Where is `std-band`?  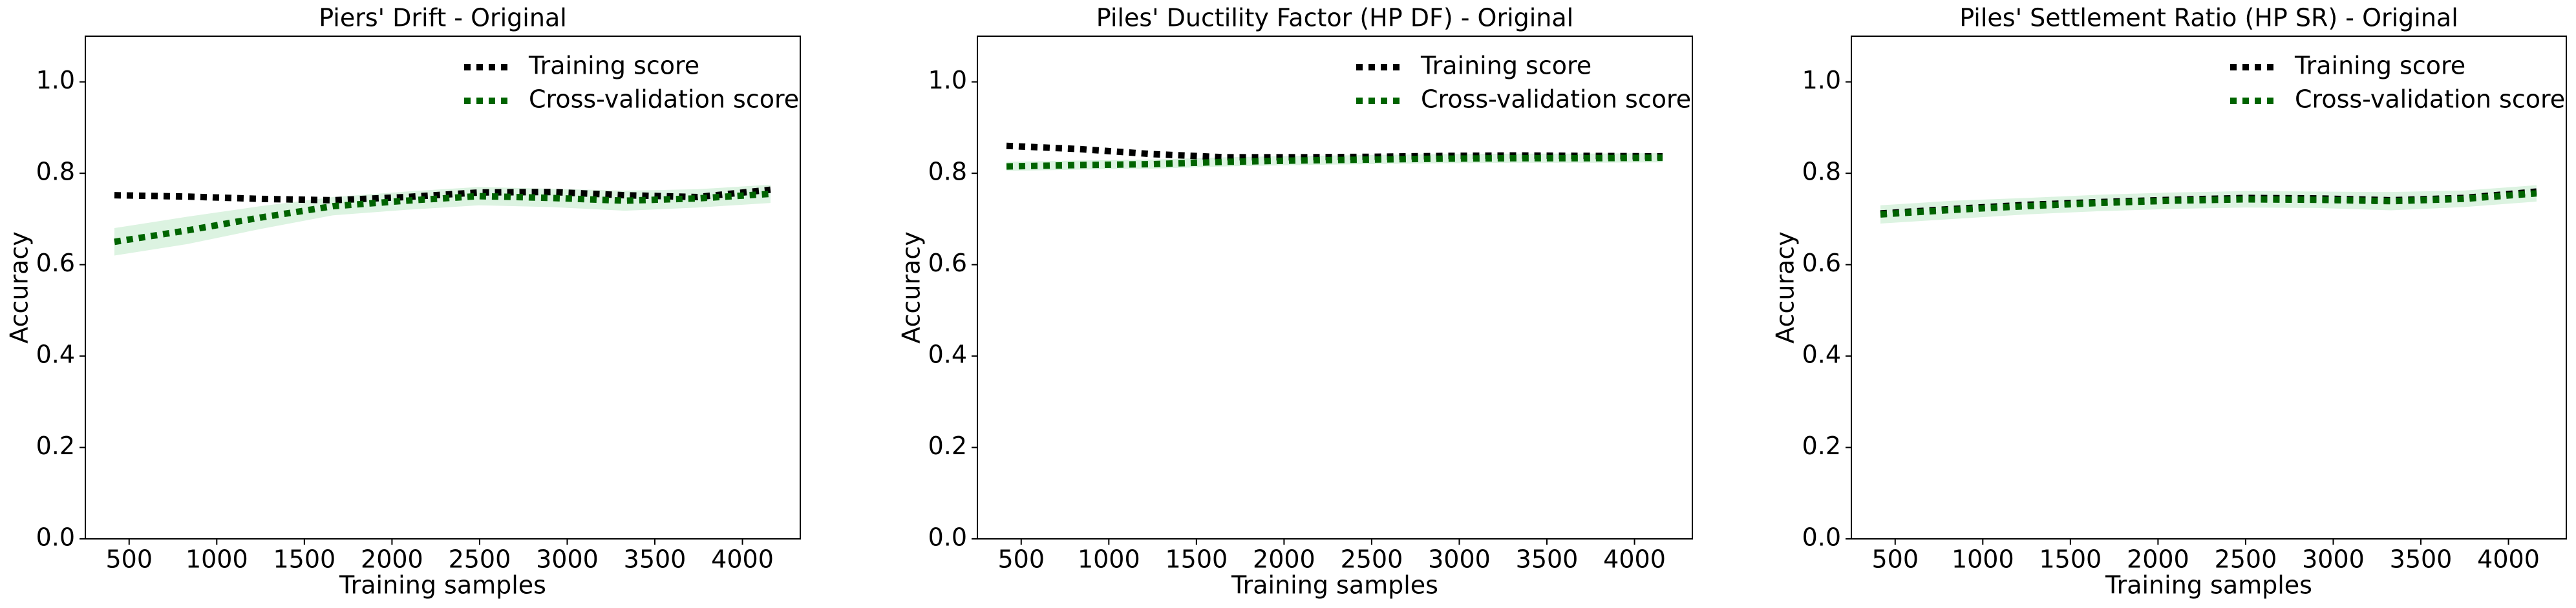 std-band is located at coordinates (2208, 204).